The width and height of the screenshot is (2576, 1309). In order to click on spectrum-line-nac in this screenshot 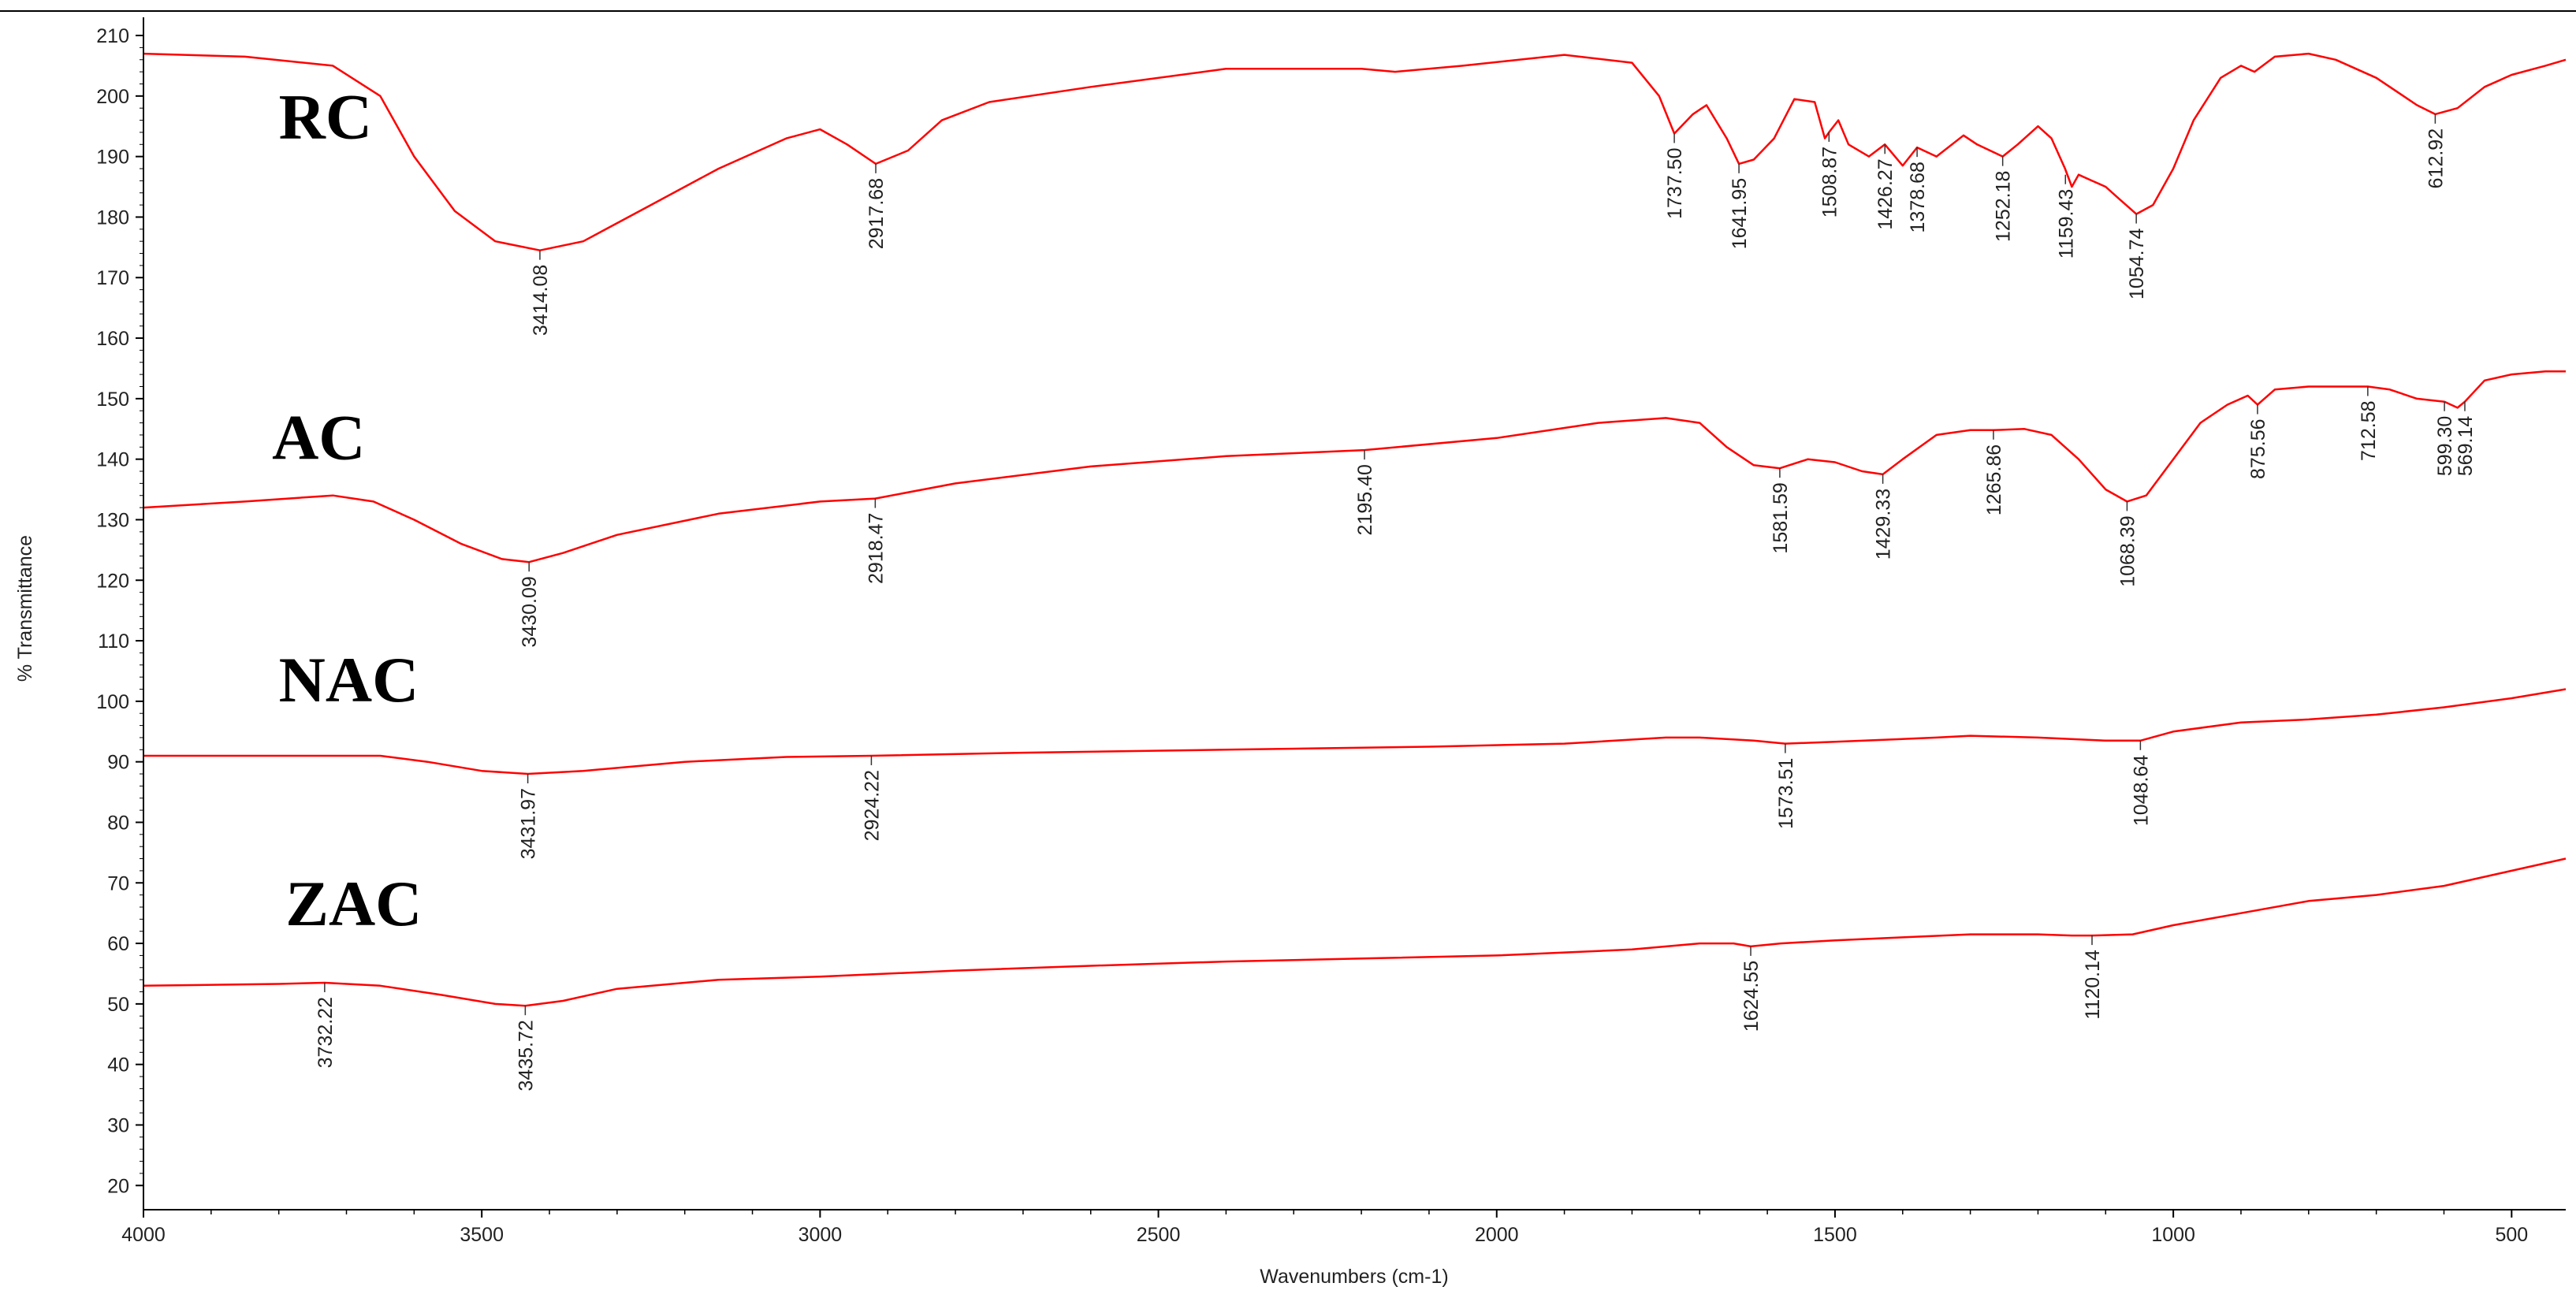, I will do `click(1355, 731)`.